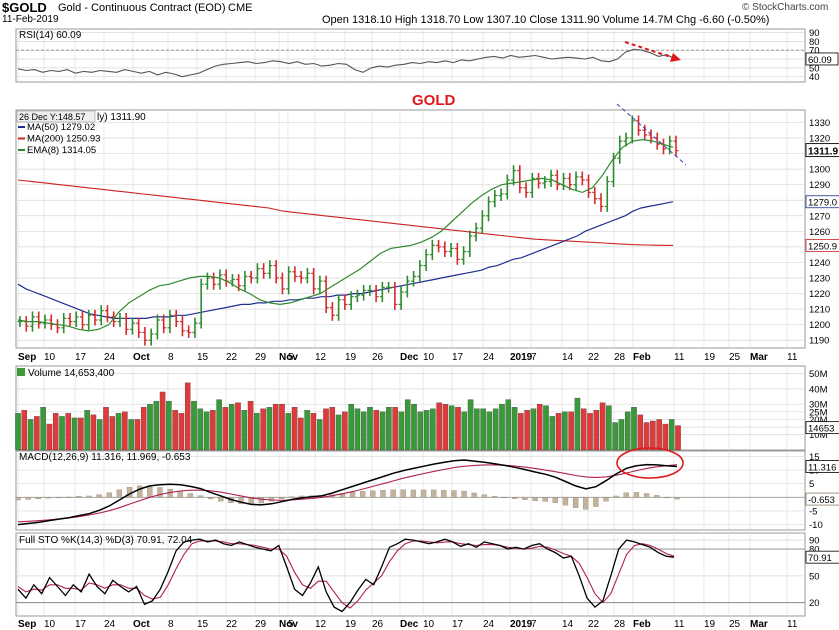 This screenshot has width=839, height=630. Describe the element at coordinates (813, 511) in the screenshot. I see `macd-y-tick-label: -5` at that location.